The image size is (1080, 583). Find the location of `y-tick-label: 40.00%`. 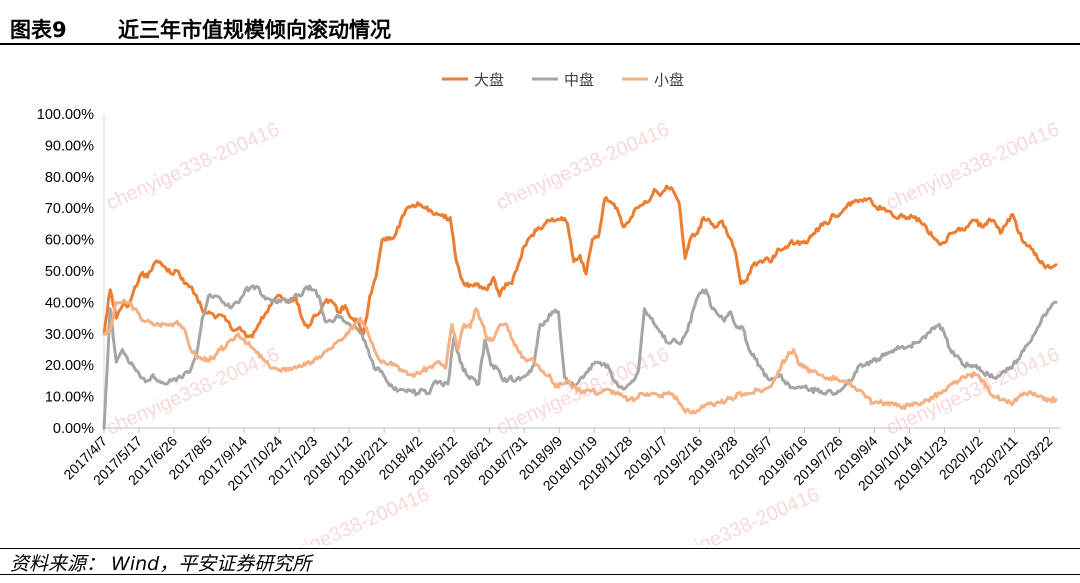

y-tick-label: 40.00% is located at coordinates (69, 303).